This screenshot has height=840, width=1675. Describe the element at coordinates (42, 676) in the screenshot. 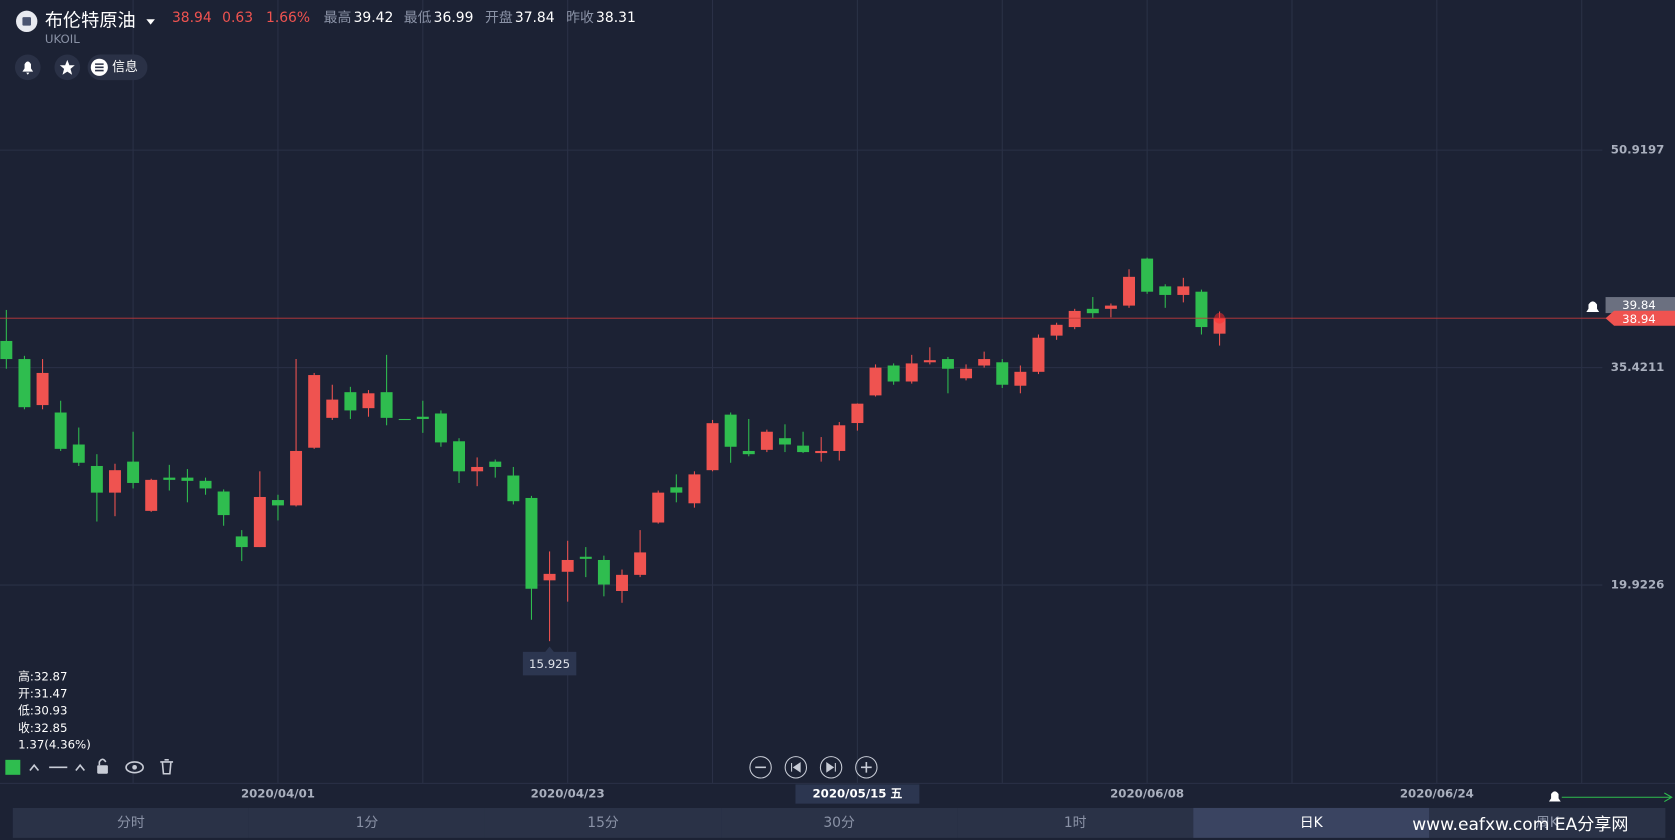

I see `info-line: 高:32.87` at that location.